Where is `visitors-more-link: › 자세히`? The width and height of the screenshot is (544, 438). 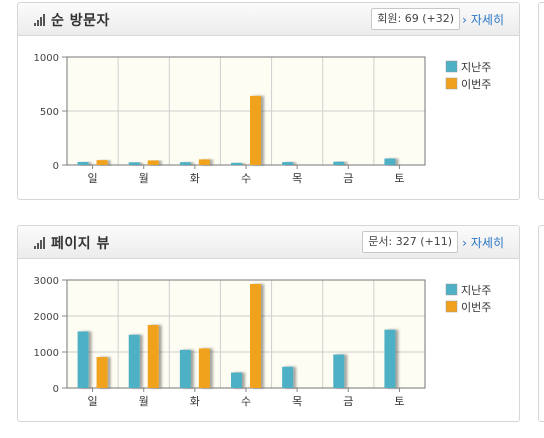
visitors-more-link: › 자세히 is located at coordinates (483, 19).